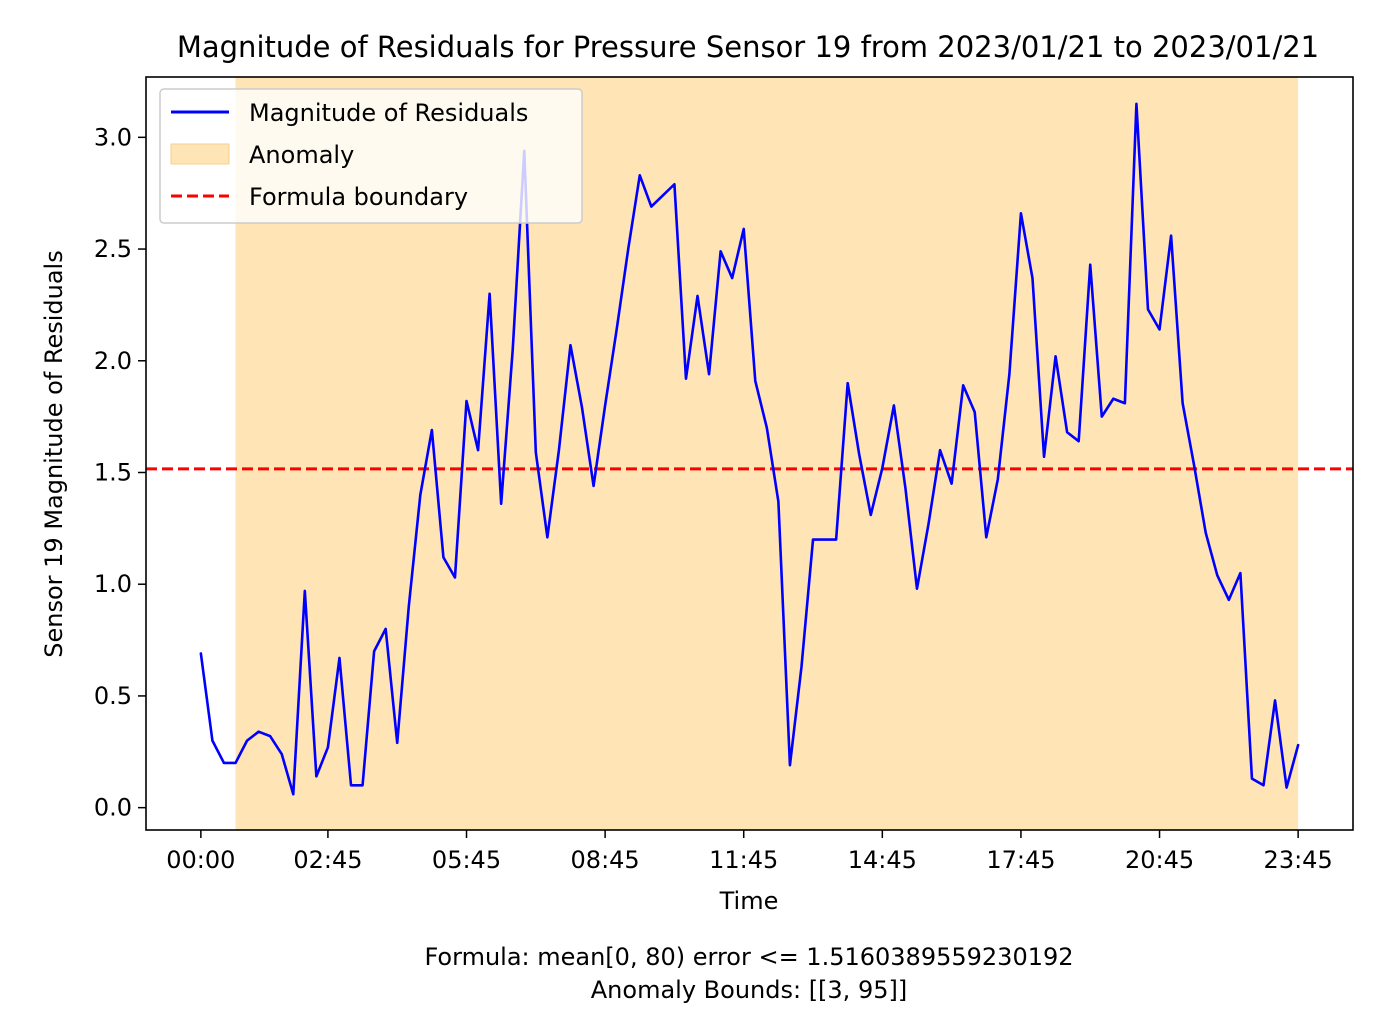 Image resolution: width=1392 pixels, height=1021 pixels. What do you see at coordinates (113, 584) in the screenshot?
I see `y-tick-label: 1.0` at bounding box center [113, 584].